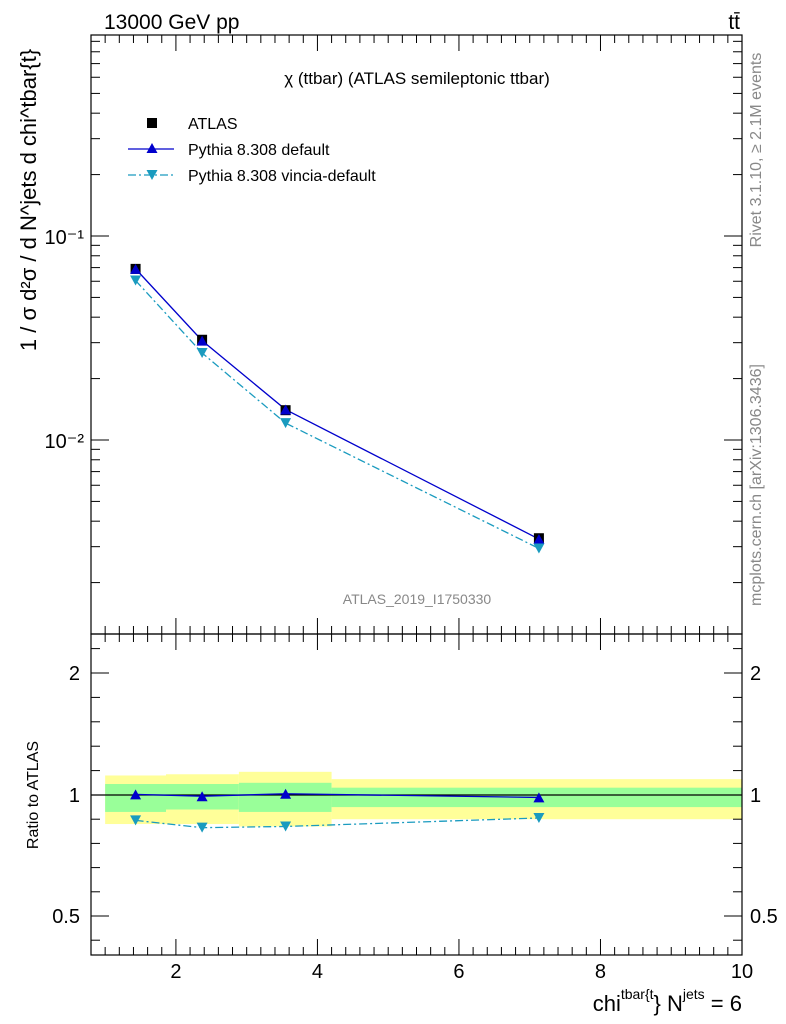  What do you see at coordinates (152, 123) in the screenshot?
I see `legend-marker-atlas` at bounding box center [152, 123].